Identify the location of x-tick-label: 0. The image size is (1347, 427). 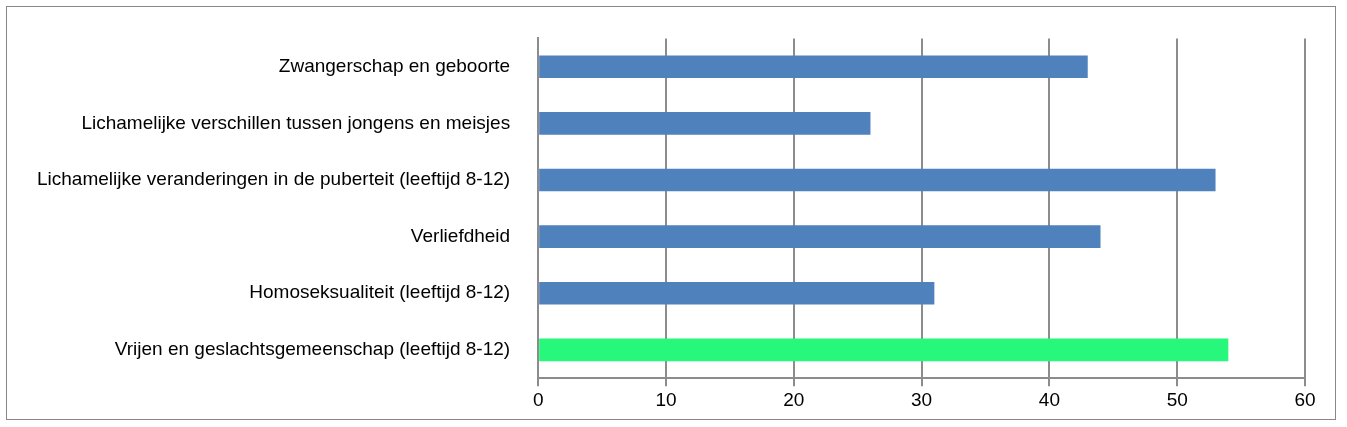
(538, 399).